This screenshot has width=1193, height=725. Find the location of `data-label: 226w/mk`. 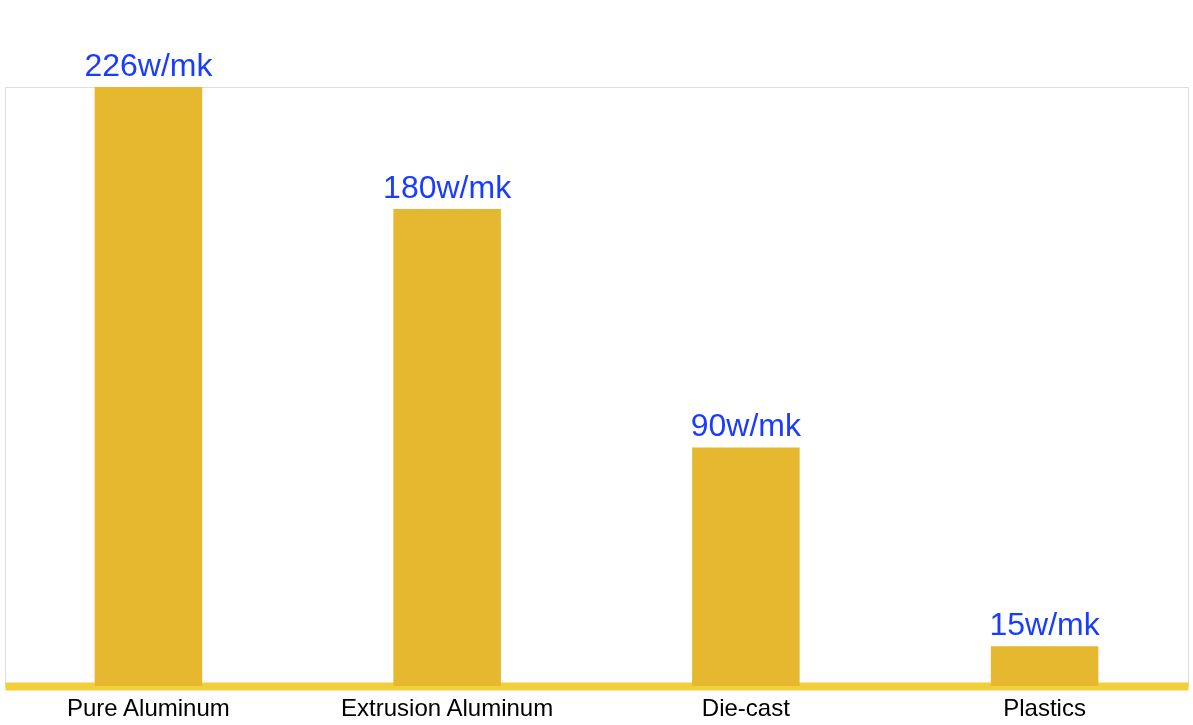

data-label: 226w/mk is located at coordinates (149, 65).